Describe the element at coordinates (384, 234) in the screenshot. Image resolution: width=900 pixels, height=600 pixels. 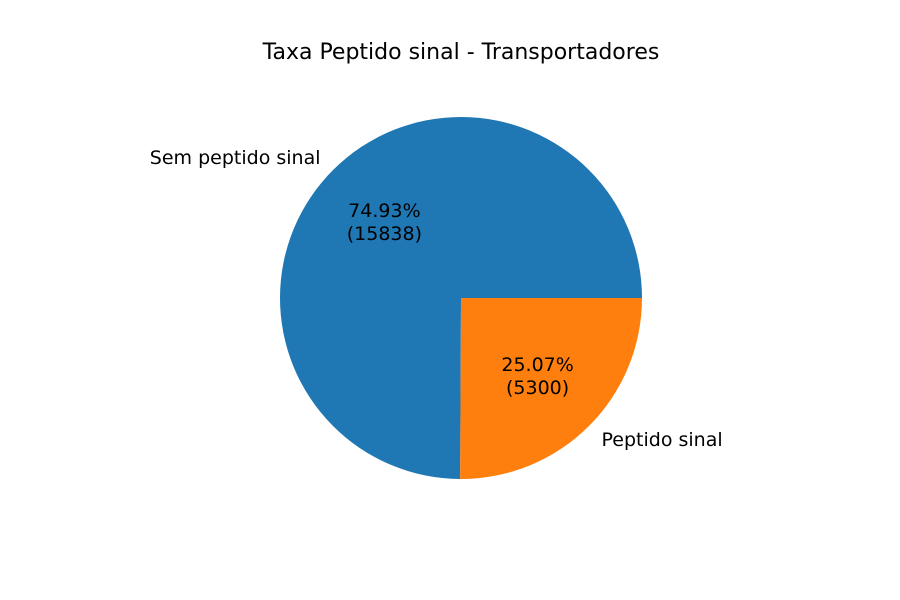
I see `slice-count-0: (15838)` at that location.